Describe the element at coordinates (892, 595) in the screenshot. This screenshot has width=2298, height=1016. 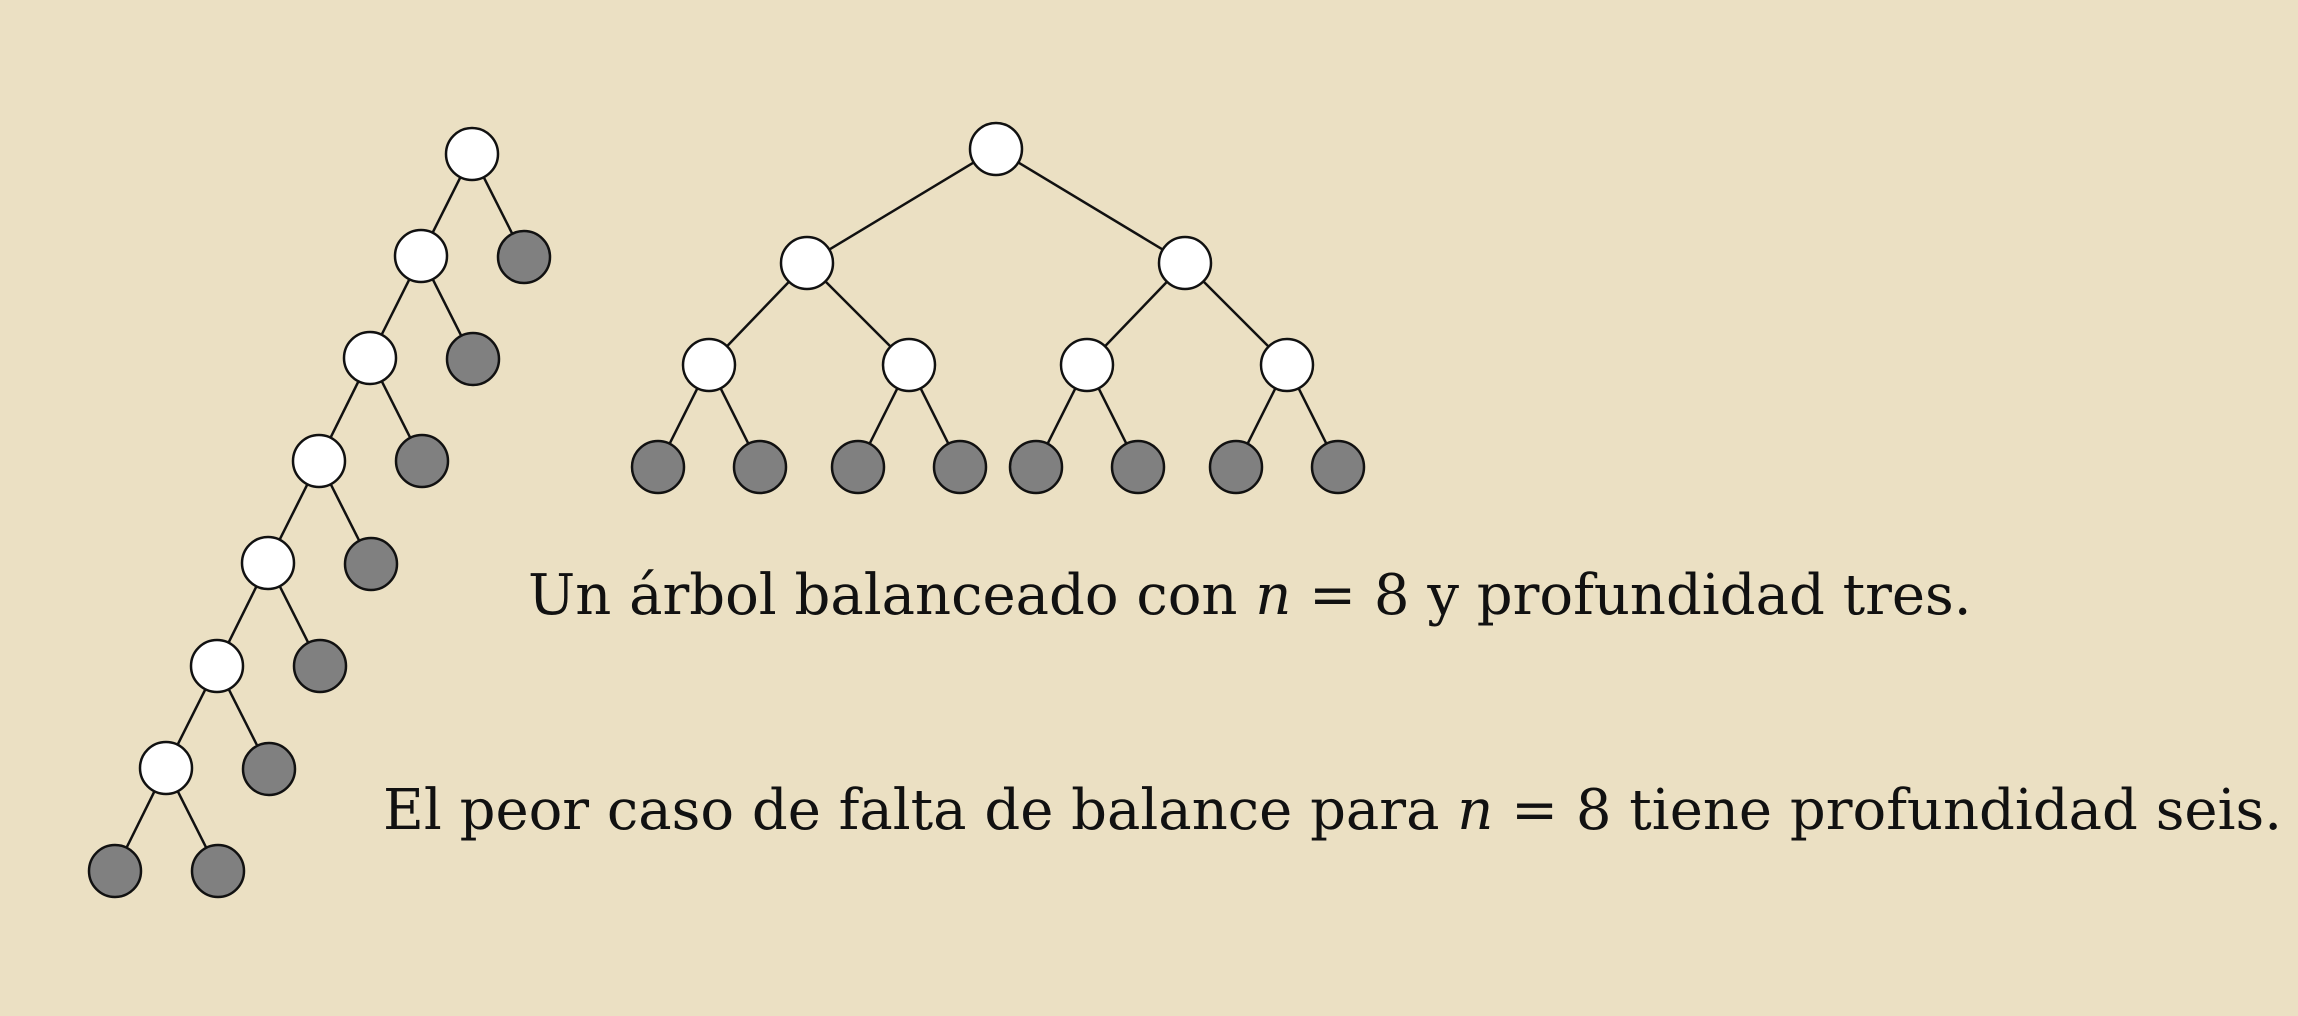
I see `caption-text-before: Un árbol balanceado con` at that location.